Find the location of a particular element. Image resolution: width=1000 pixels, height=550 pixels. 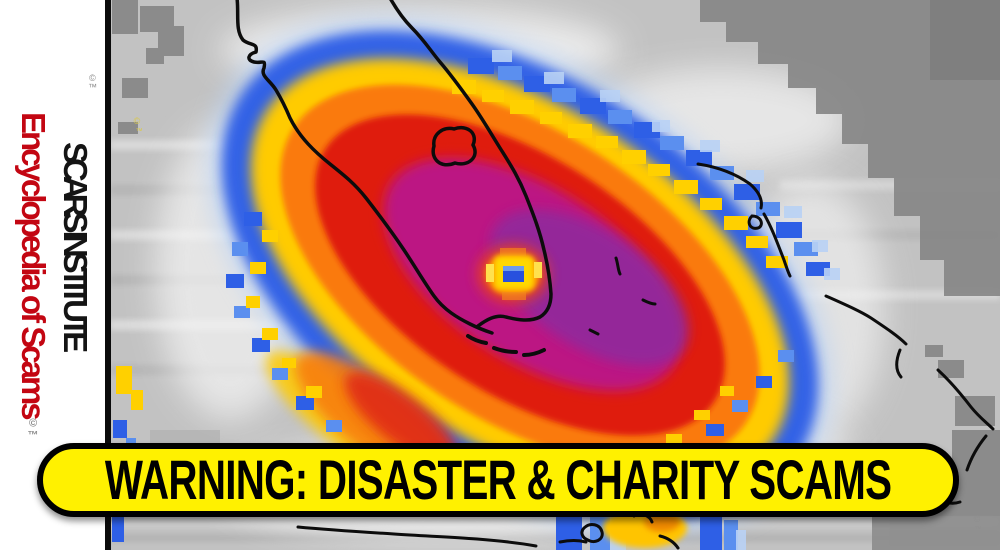

sidebar-vertical-title: SCARS INSTITUTE Encyclopedia of Scams©™ is located at coordinates (54, 277).